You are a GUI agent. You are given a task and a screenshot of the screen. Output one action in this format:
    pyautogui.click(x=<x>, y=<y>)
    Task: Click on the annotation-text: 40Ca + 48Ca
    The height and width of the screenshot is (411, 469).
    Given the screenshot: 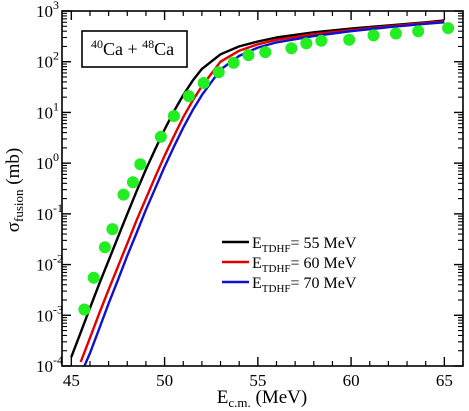 What is the action you would take?
    pyautogui.click(x=132, y=48)
    